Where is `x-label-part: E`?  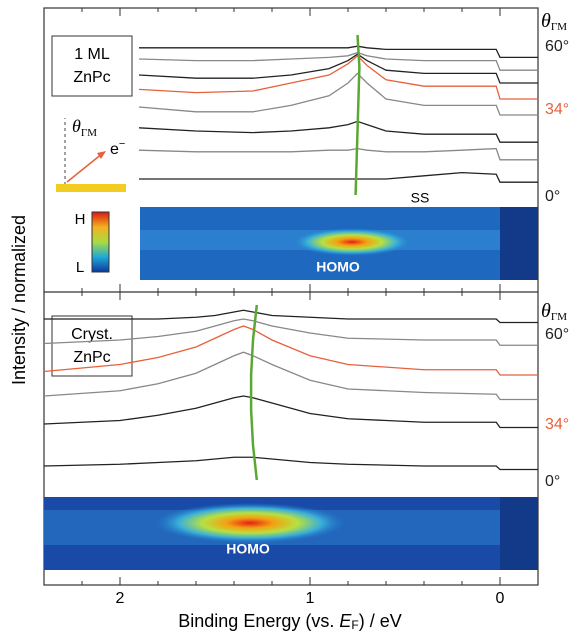
x-label-part: E is located at coordinates (345, 621).